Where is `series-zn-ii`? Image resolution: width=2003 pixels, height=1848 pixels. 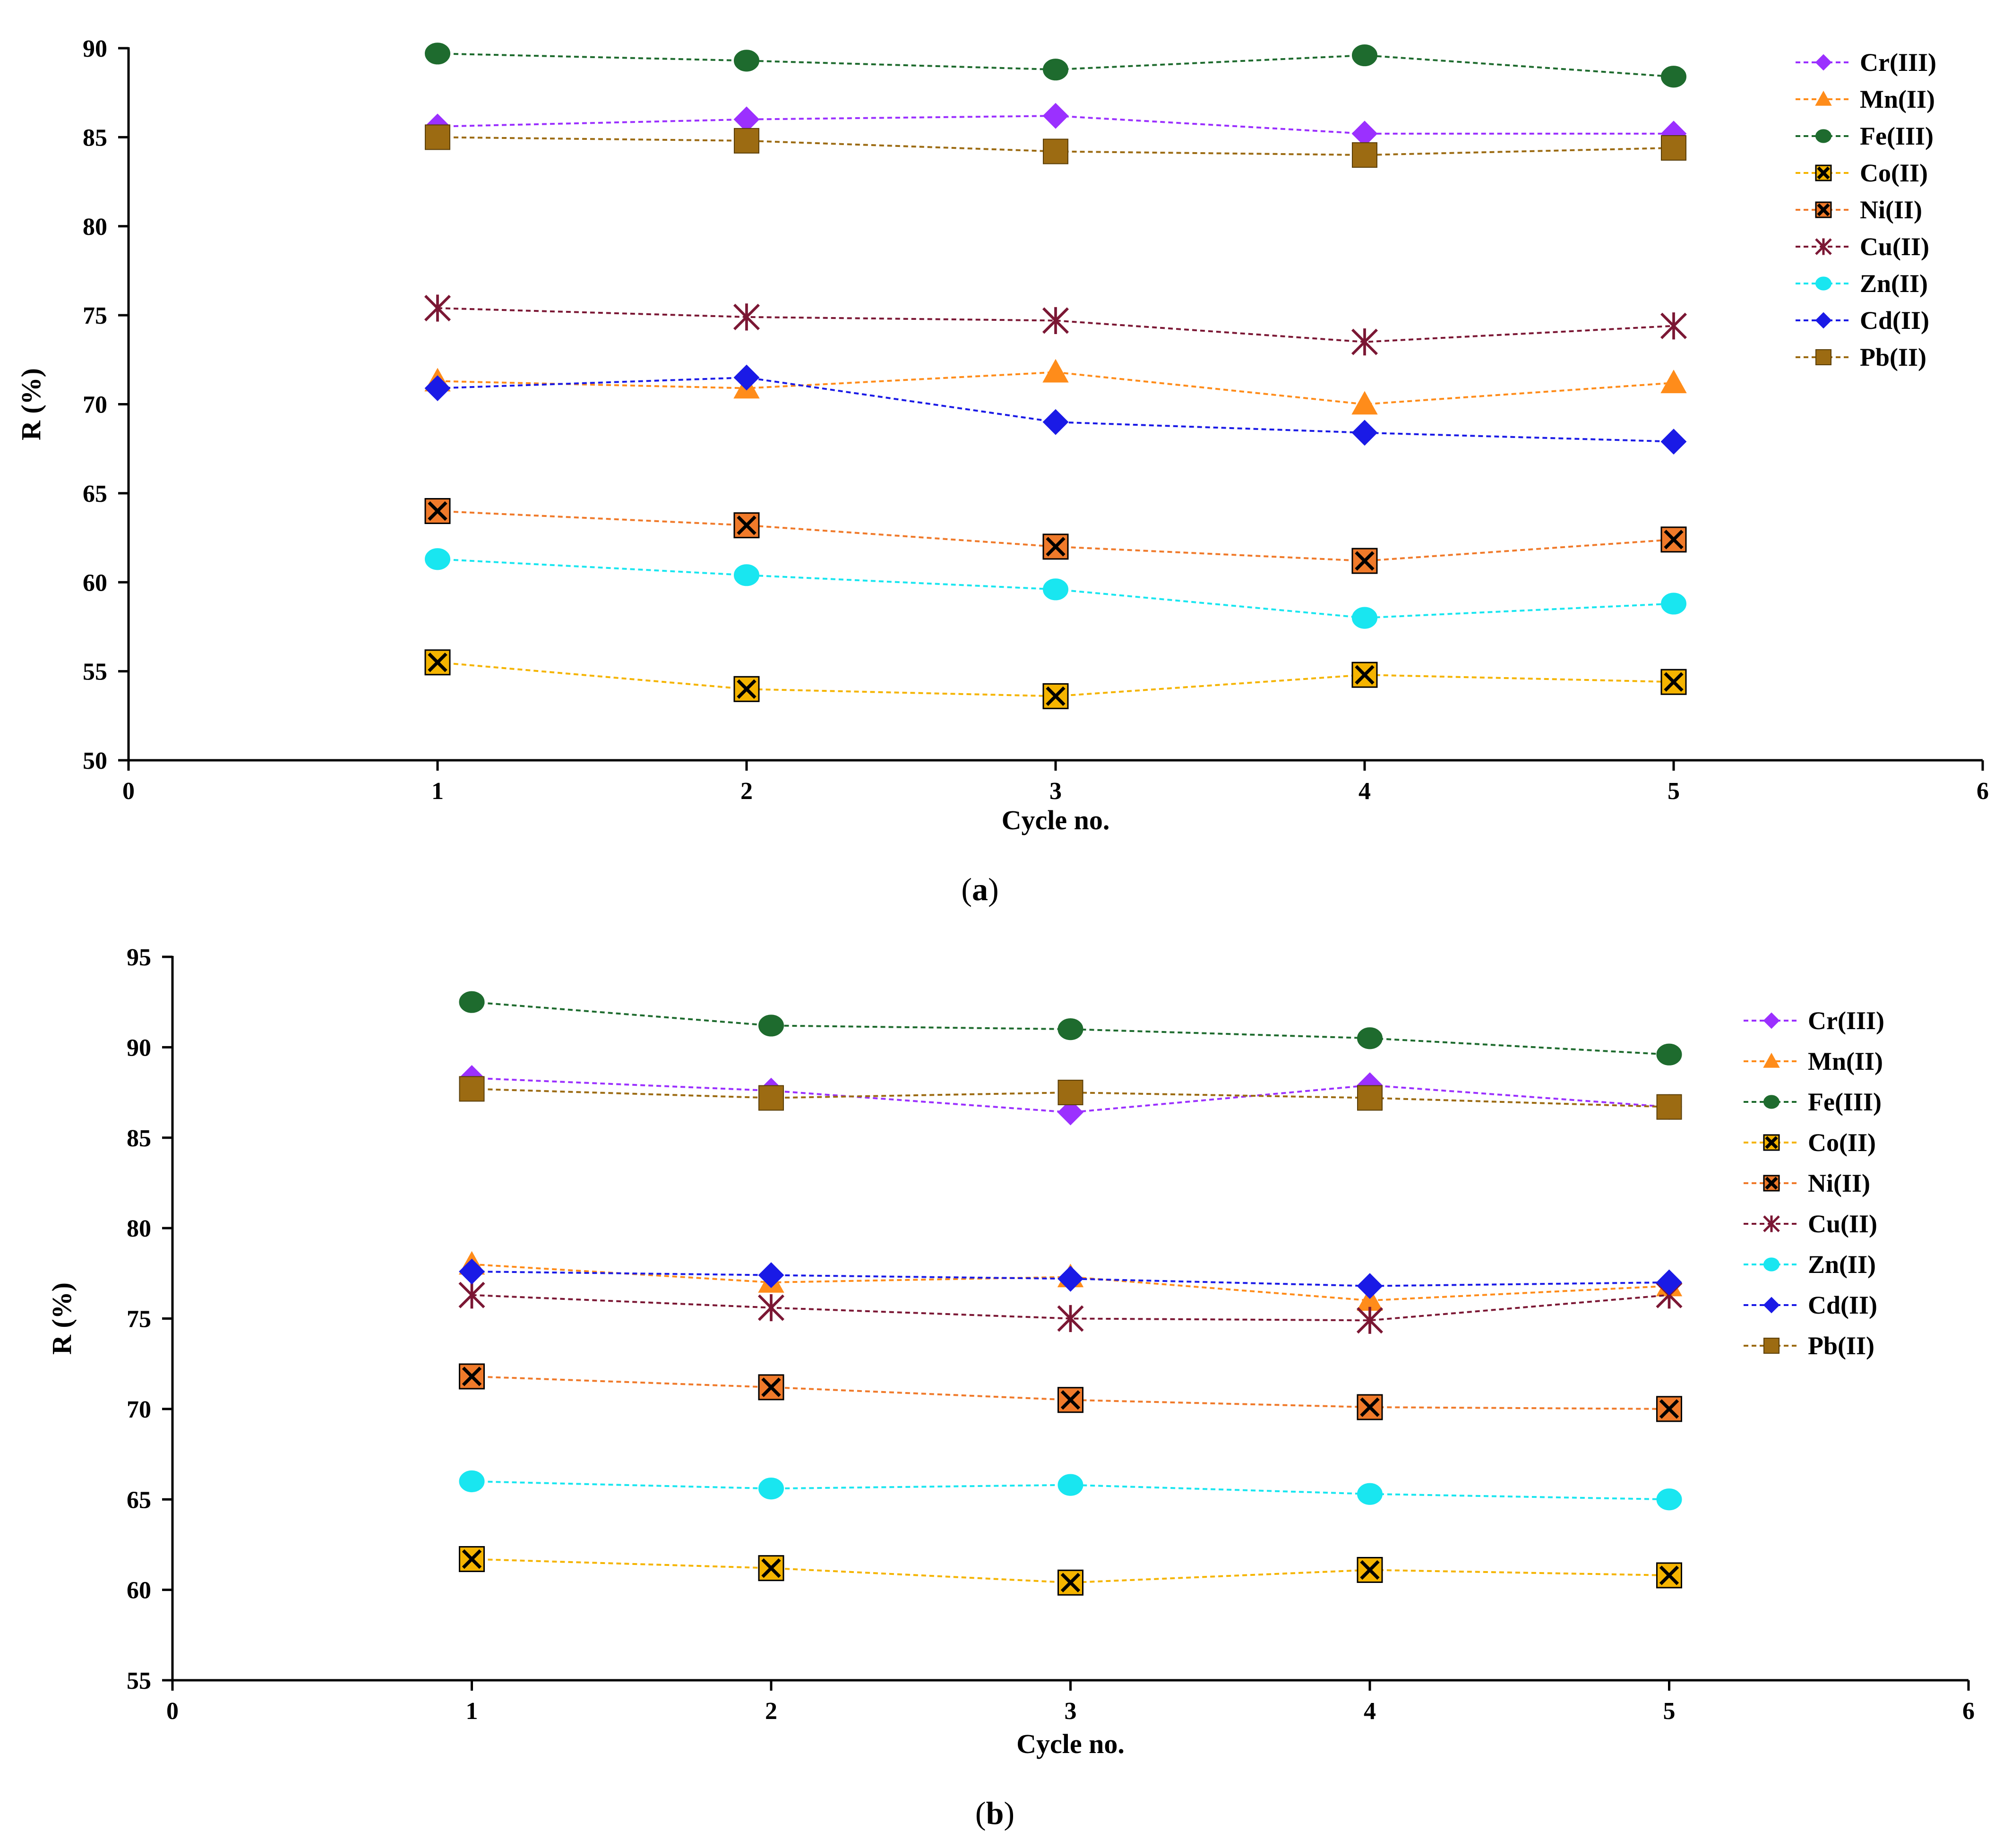 series-zn-ii is located at coordinates (1071, 1490).